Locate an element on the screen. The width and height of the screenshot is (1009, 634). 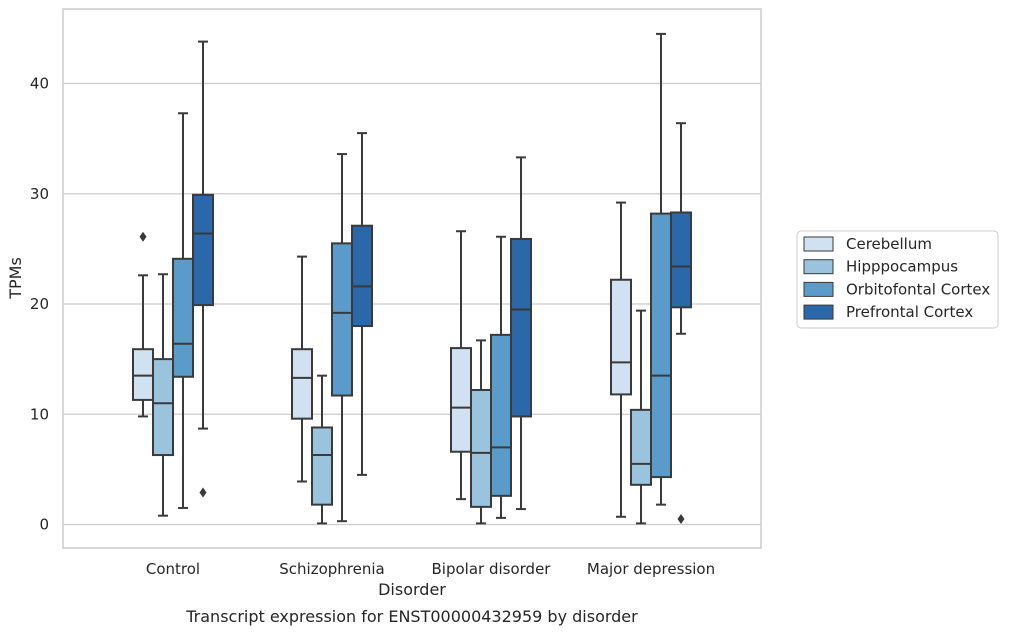
x-tick-label: Bipolar disorder is located at coordinates (492, 569).